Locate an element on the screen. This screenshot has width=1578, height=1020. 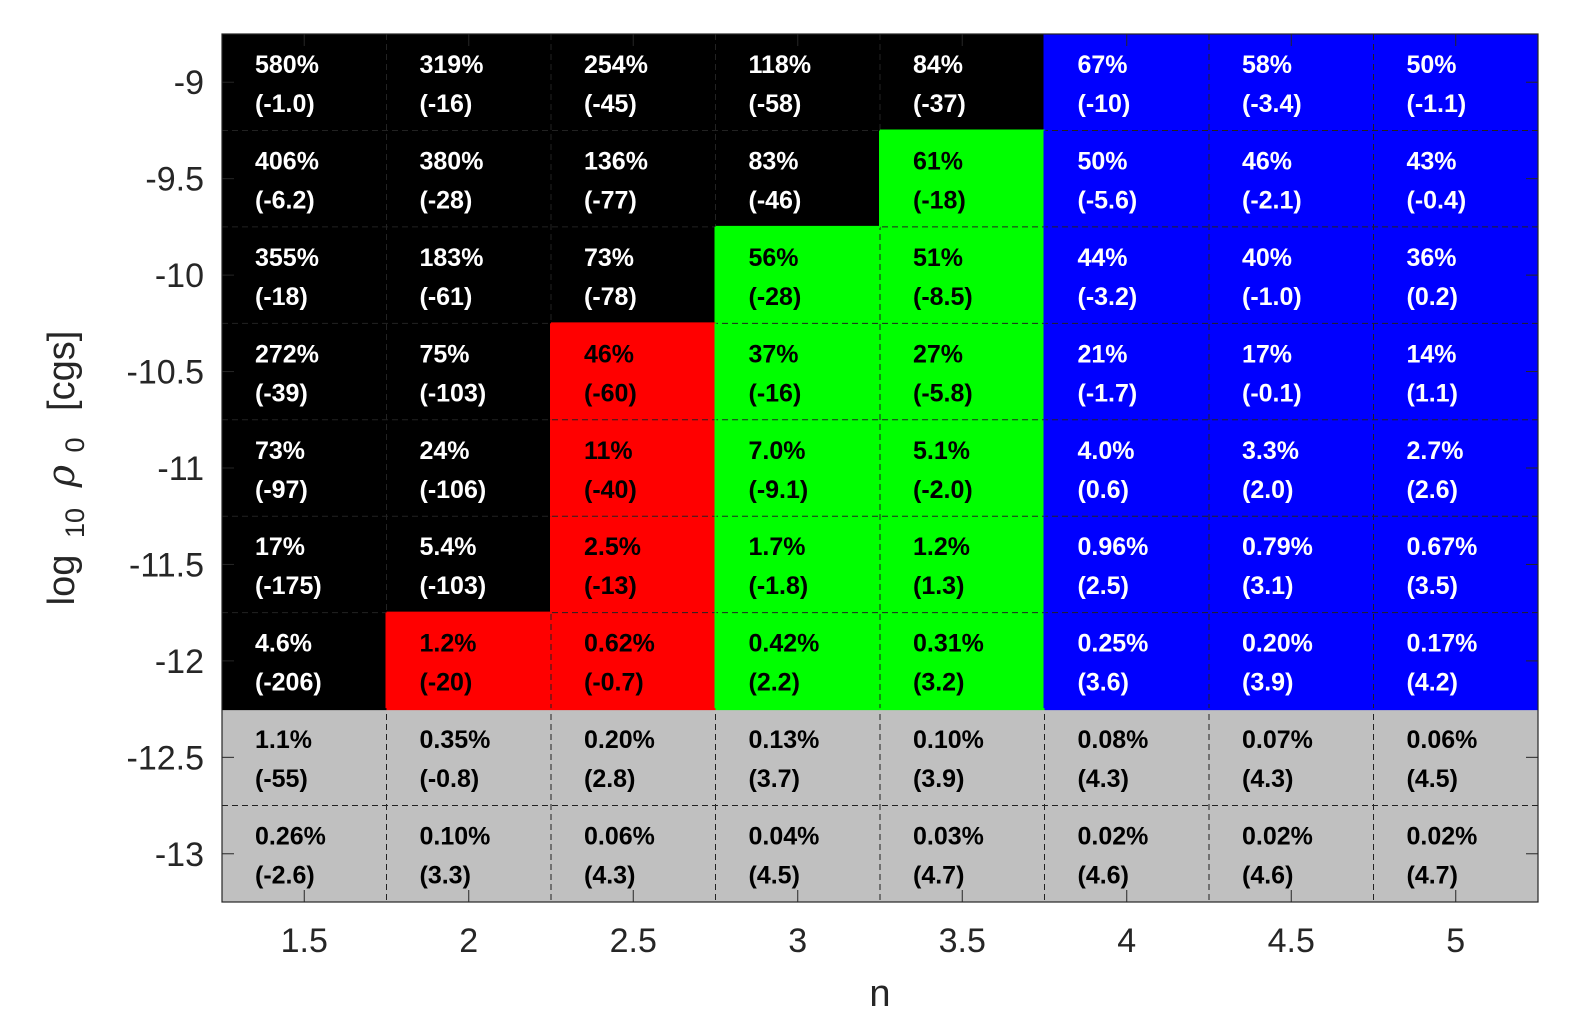
cell-value-label: (0.2) is located at coordinates (1432, 297).